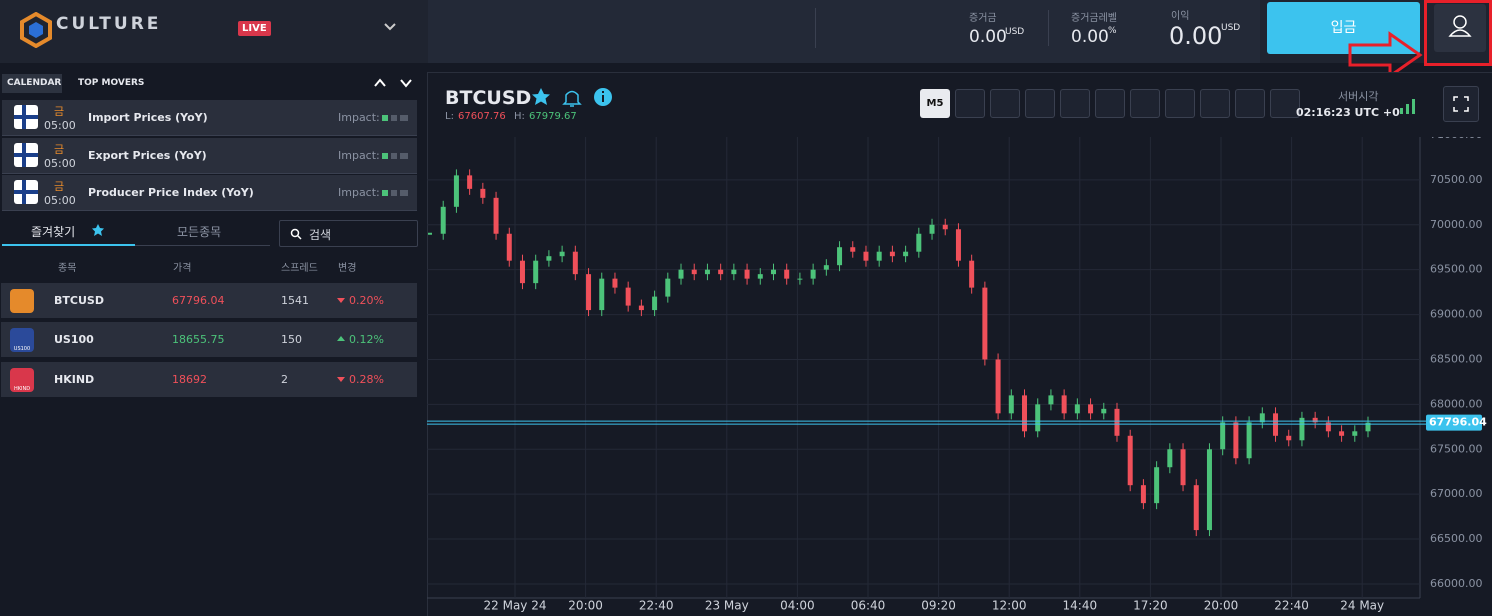 The width and height of the screenshot is (1492, 616). Describe the element at coordinates (390, 27) in the screenshot. I see `account-dropdown` at that location.